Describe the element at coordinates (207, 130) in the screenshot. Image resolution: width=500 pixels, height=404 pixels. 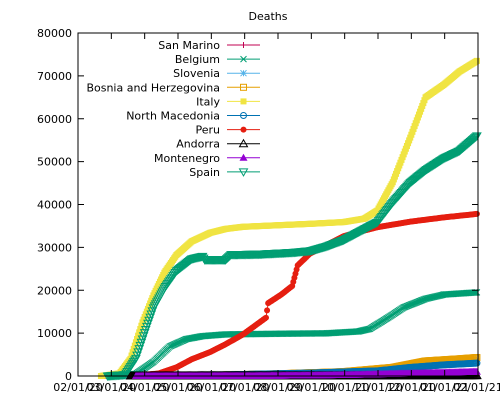
I see `legend-label: Peru` at that location.